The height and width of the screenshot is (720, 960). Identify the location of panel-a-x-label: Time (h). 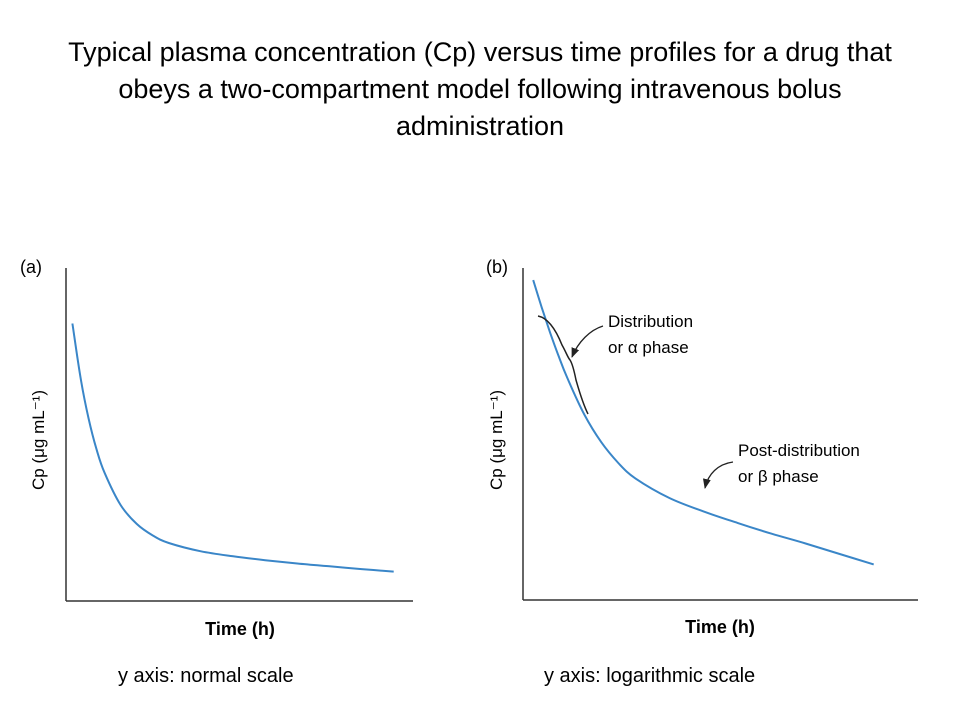
(240, 629).